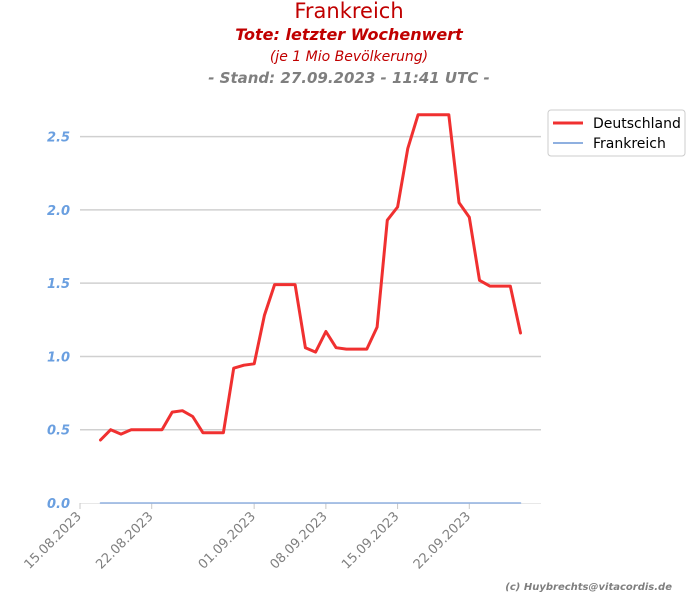 Image resolution: width=700 pixels, height=600 pixels. Describe the element at coordinates (637, 124) in the screenshot. I see `legend-label-deutschland: Deutschland` at that location.